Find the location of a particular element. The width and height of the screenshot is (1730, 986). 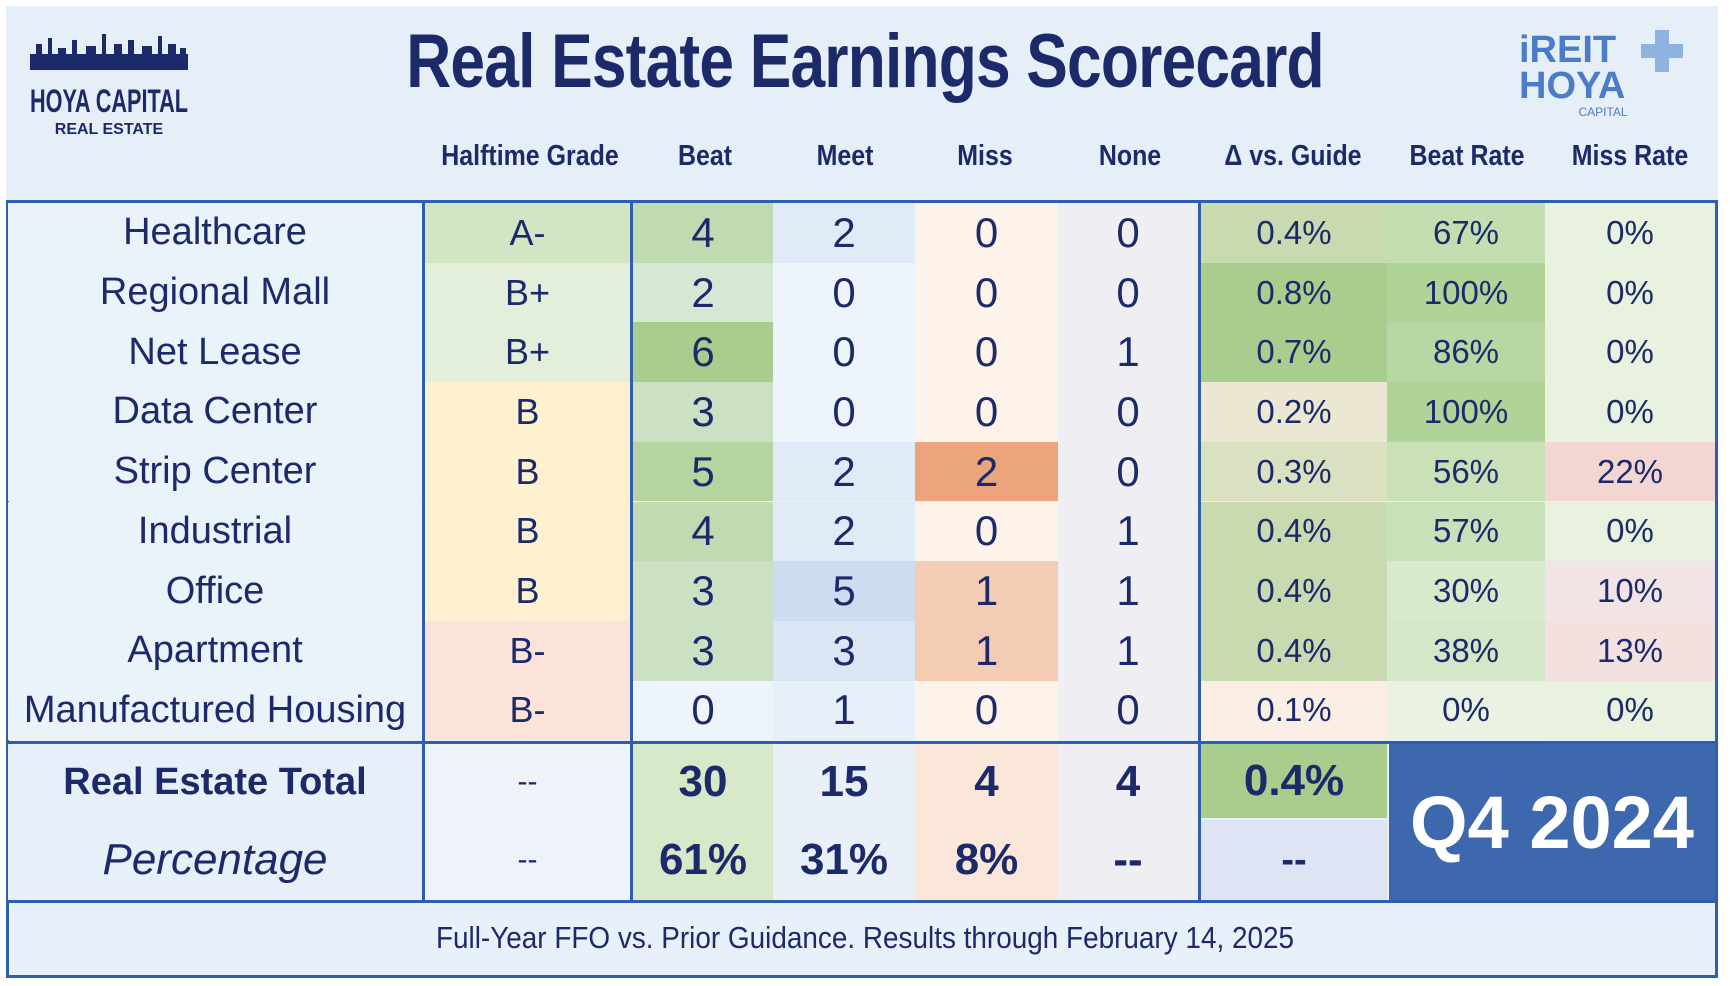

ireit-hoya-logo: iREIT HOYA CAPITAL is located at coordinates (1601, 74).